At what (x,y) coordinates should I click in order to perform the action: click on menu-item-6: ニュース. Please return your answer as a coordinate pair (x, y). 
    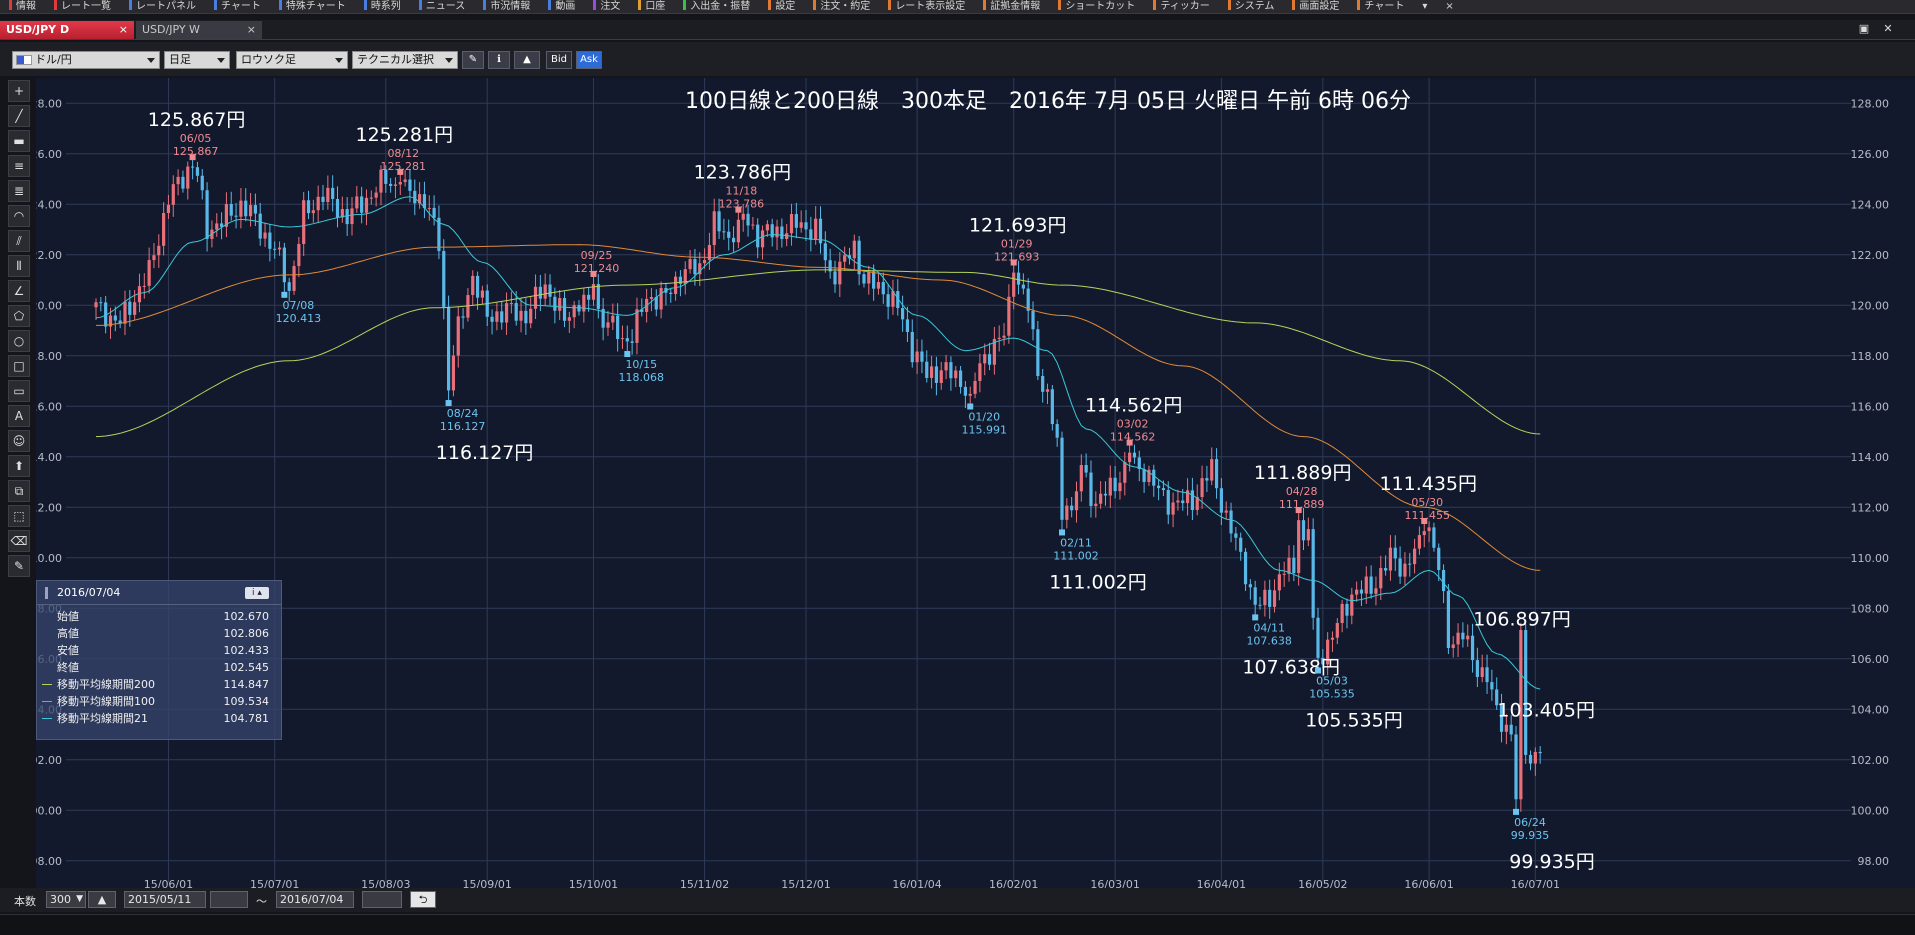
    Looking at the image, I should click on (442, 6).